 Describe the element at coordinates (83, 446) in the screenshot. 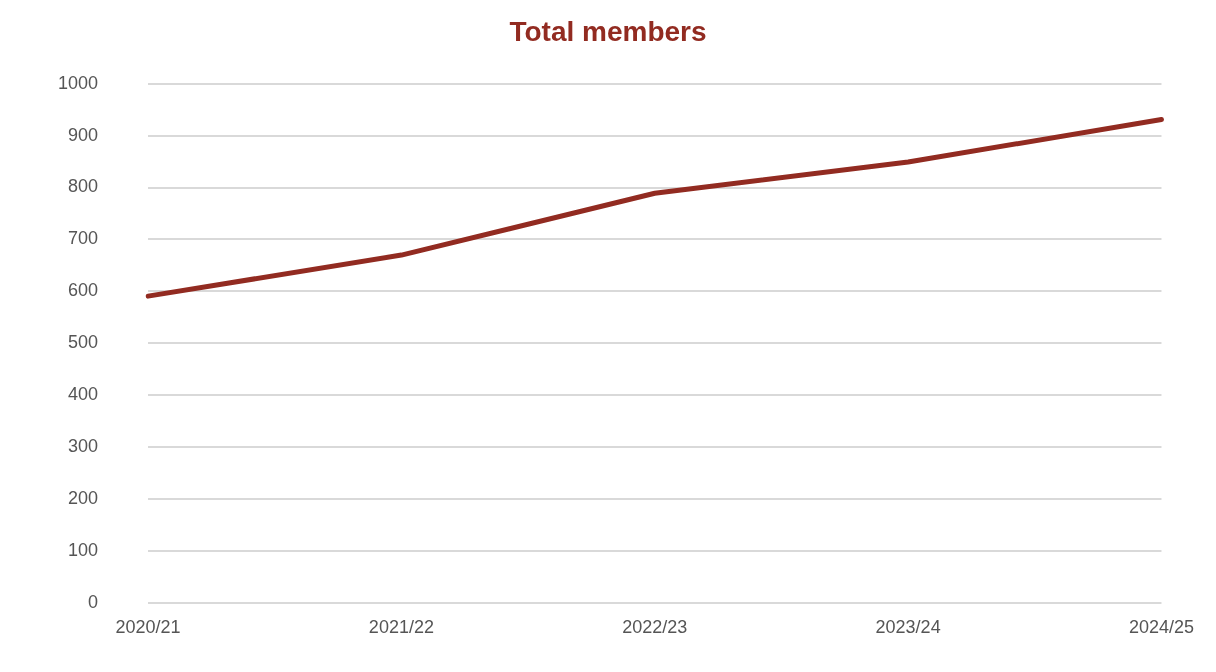

I see `y-tick-label: 300` at that location.